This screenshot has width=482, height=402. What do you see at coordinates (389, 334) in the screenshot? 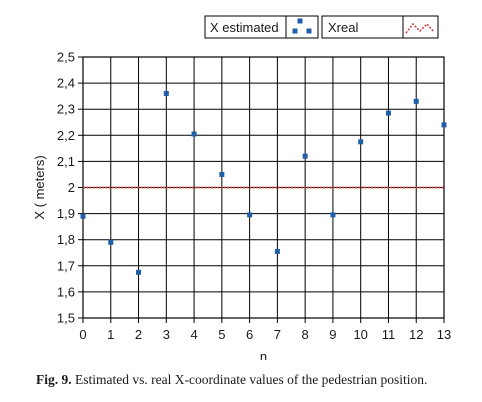
I see `x-tick-label: 11` at bounding box center [389, 334].